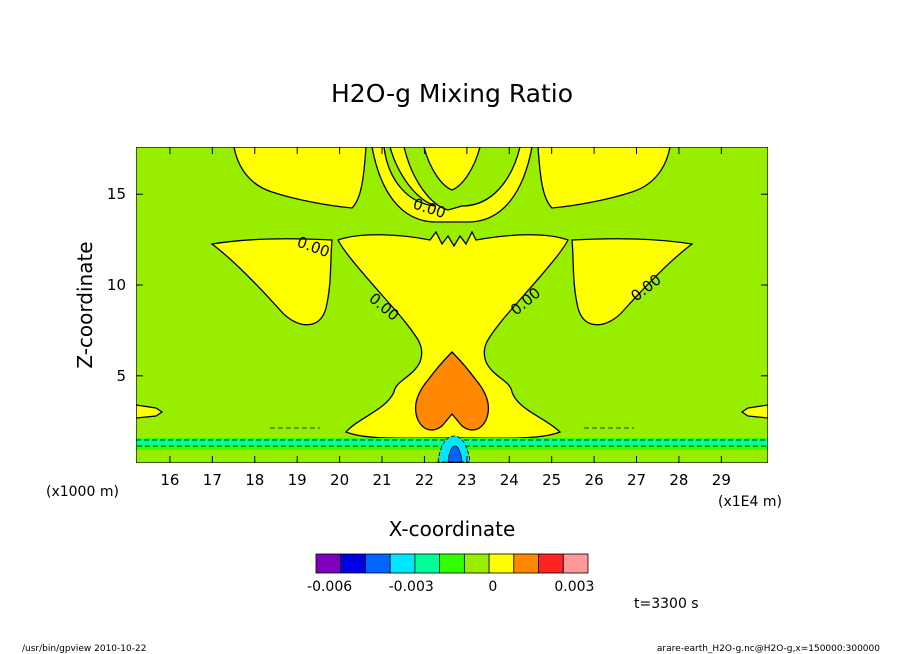 Image resolution: width=904 pixels, height=654 pixels. I want to click on colorbar-tick-label: 0, so click(492, 587).